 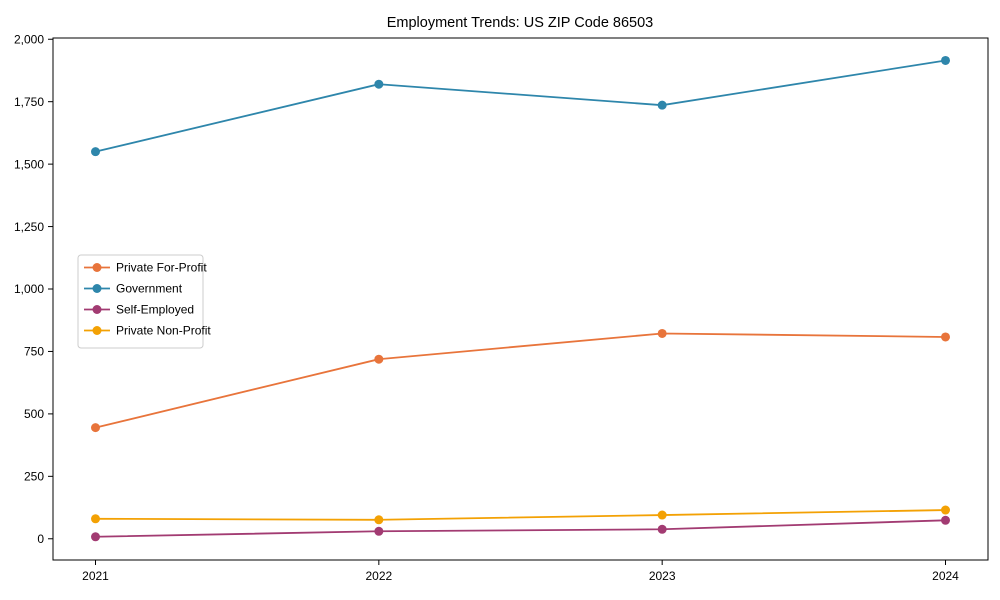 I want to click on x-tick-label: 2022, so click(x=378, y=576).